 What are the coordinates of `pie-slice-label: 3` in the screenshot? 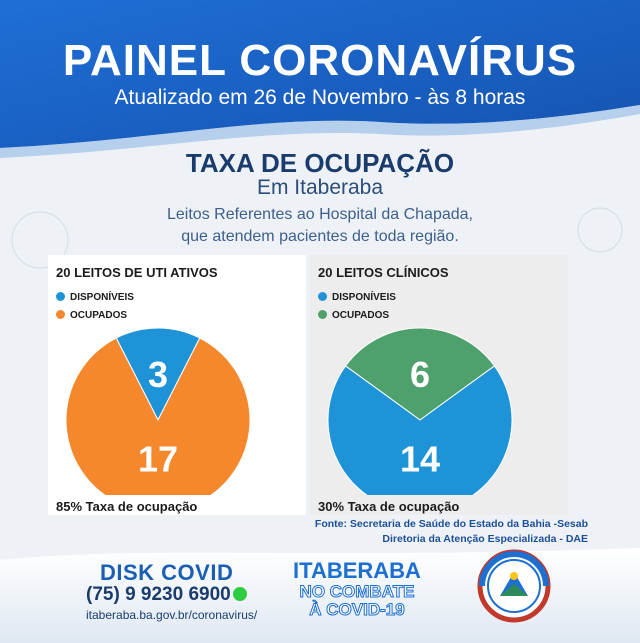 It's located at (158, 374).